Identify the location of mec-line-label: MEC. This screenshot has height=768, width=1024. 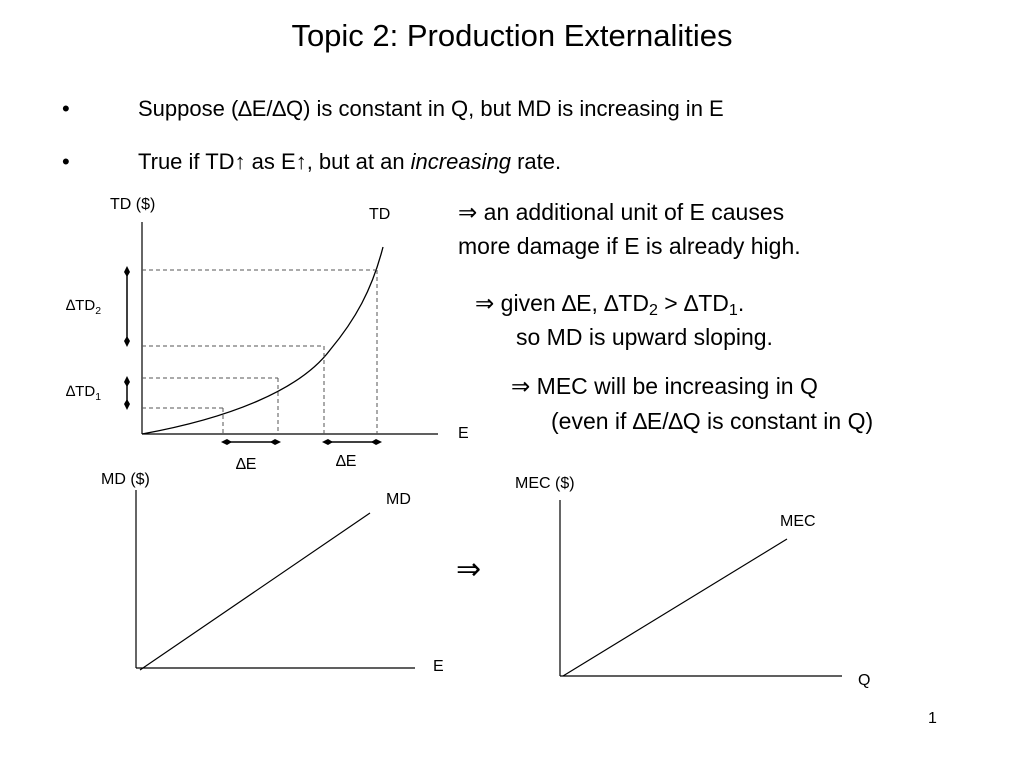
(798, 521).